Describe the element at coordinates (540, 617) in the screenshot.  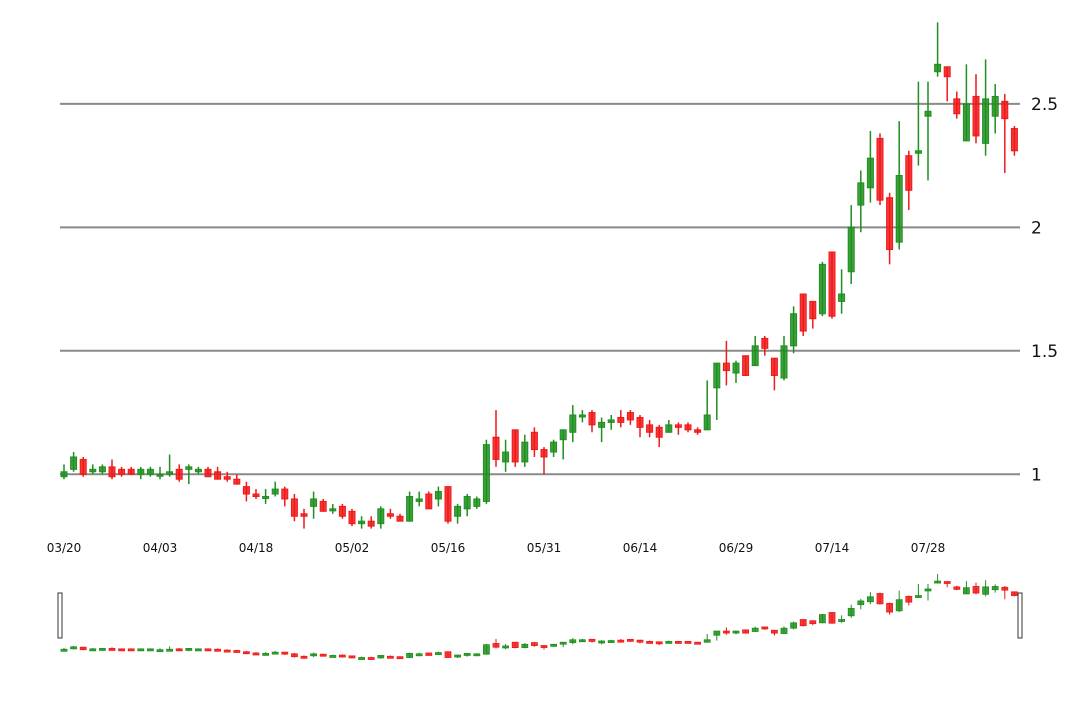
I see `range-navigator` at that location.